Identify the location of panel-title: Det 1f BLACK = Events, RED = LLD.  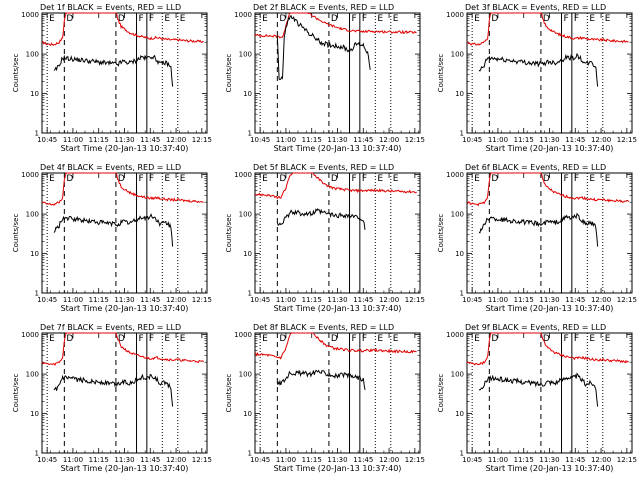
(110, 7).